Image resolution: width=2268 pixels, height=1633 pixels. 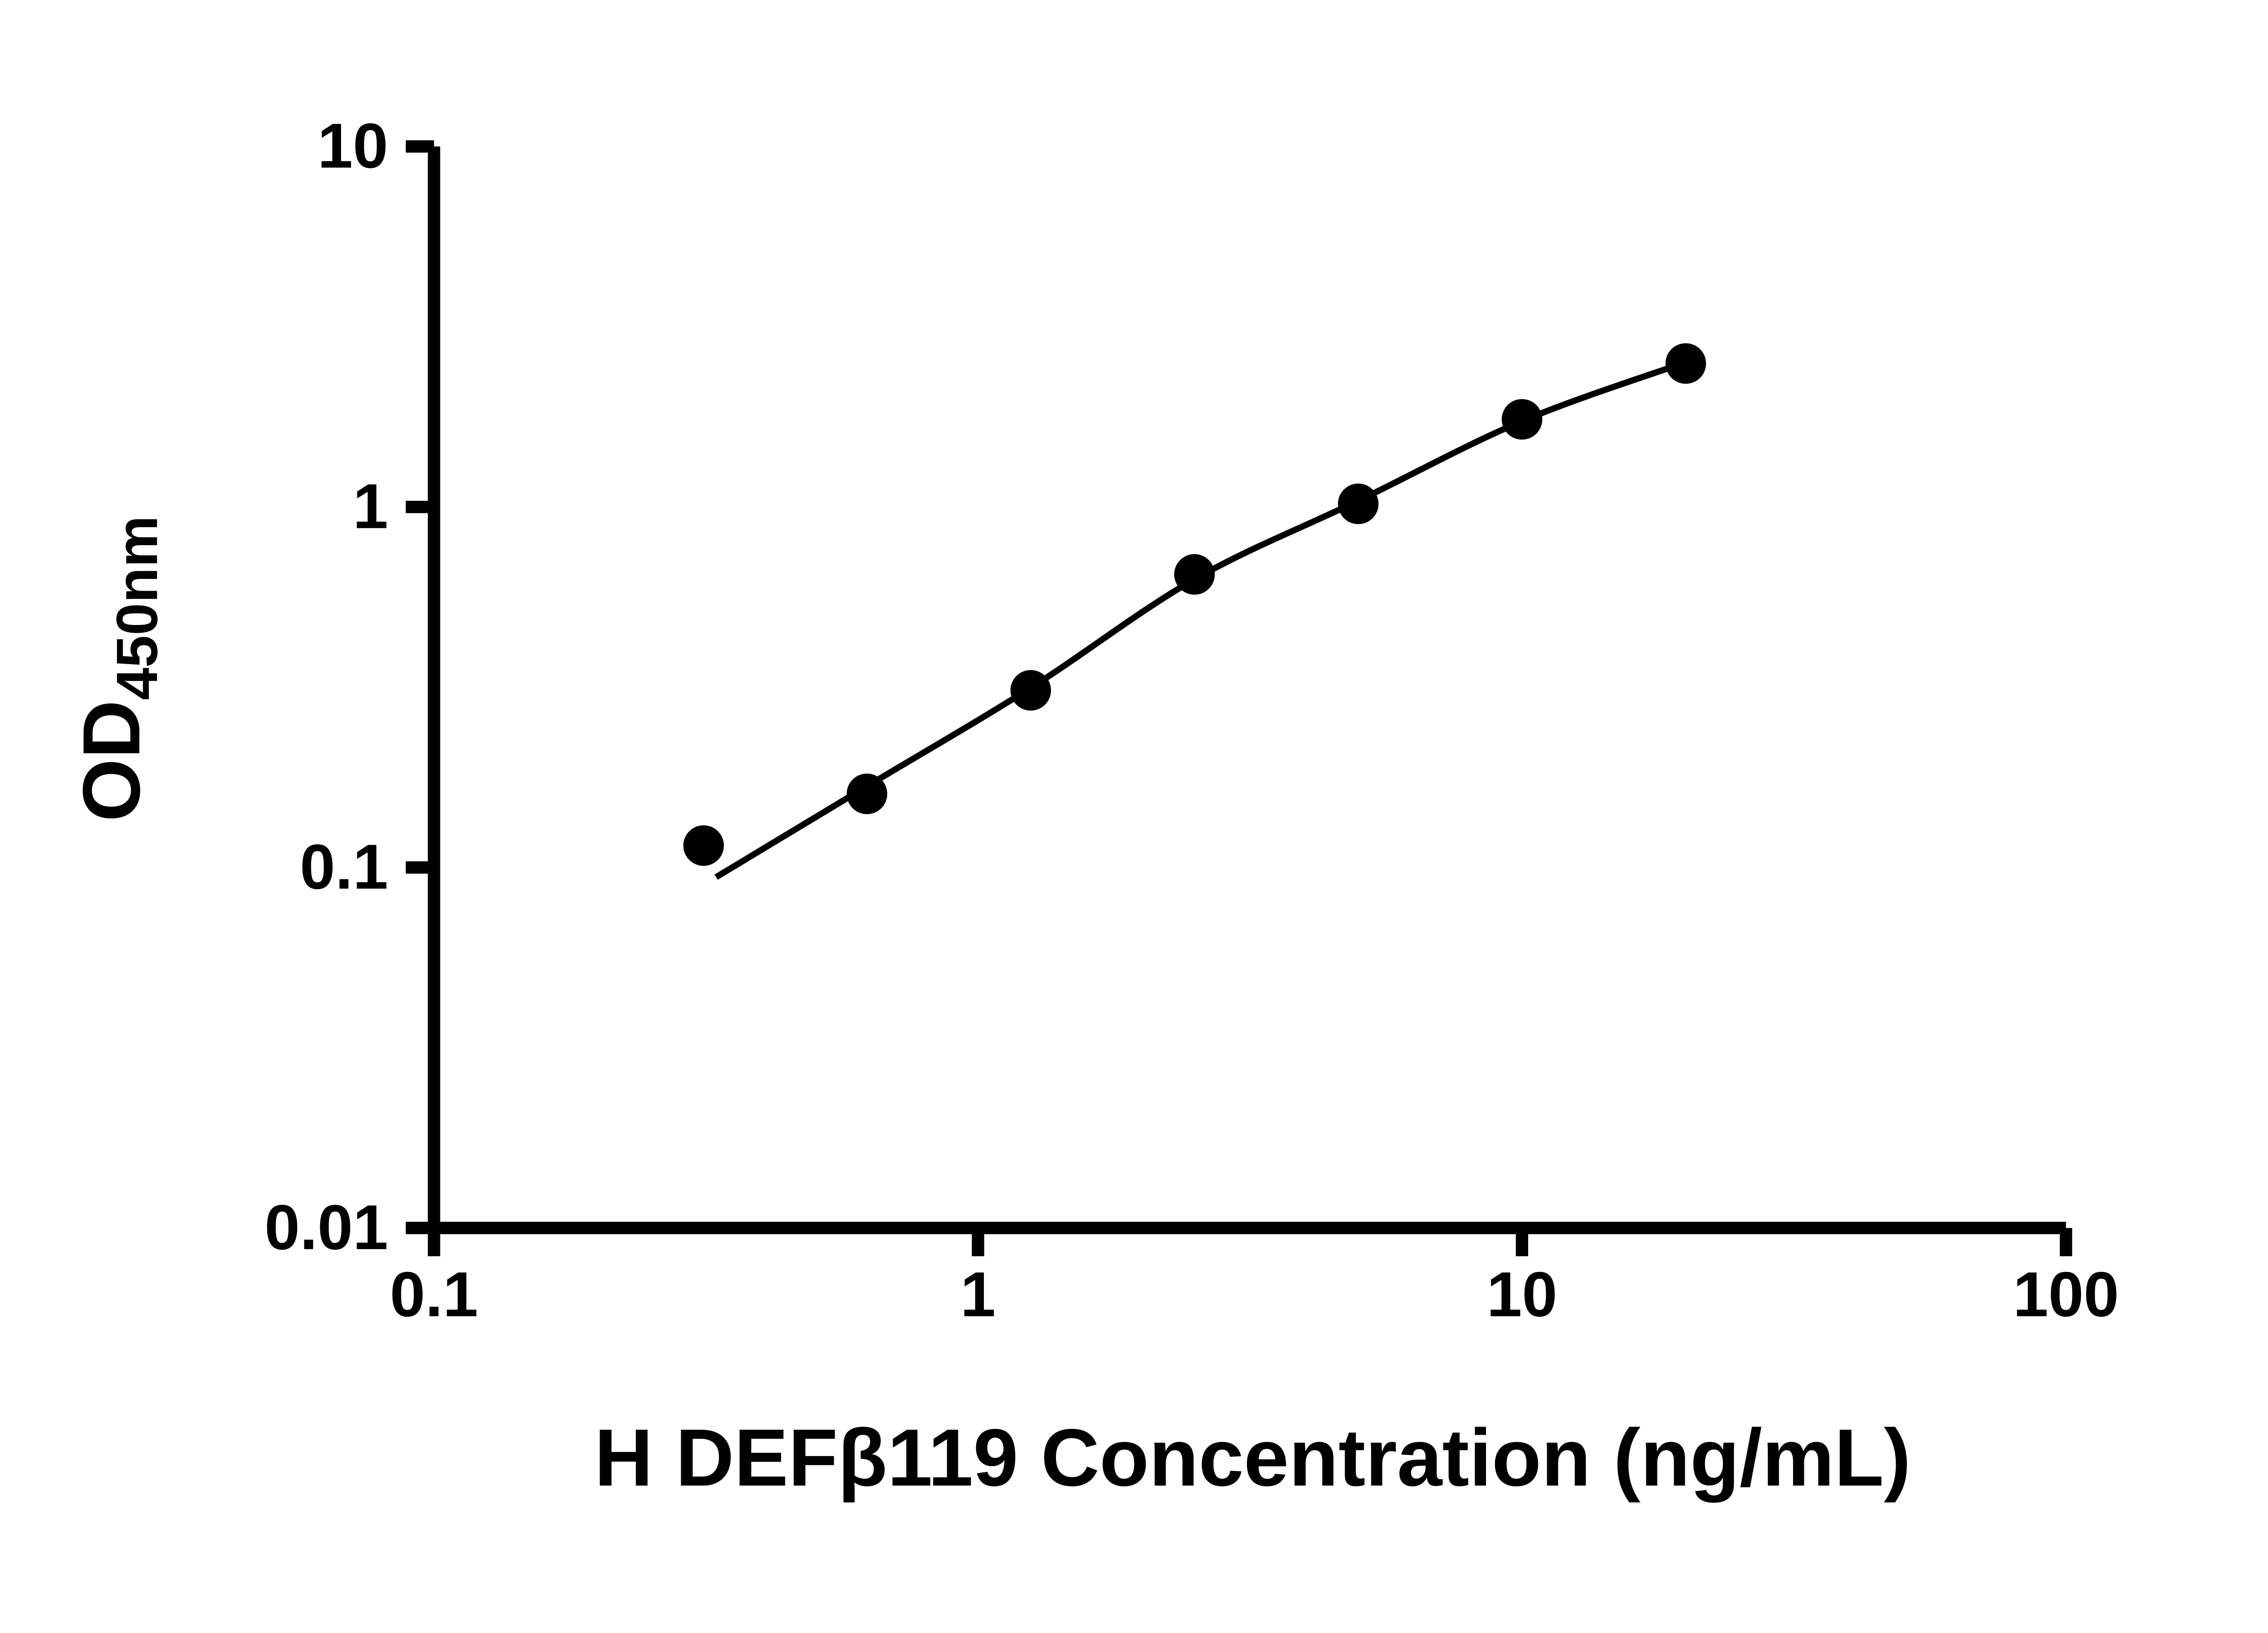 I want to click on x-axis-title: H DEFβ119 Concentration (ng/mL), so click(x=1252, y=1457).